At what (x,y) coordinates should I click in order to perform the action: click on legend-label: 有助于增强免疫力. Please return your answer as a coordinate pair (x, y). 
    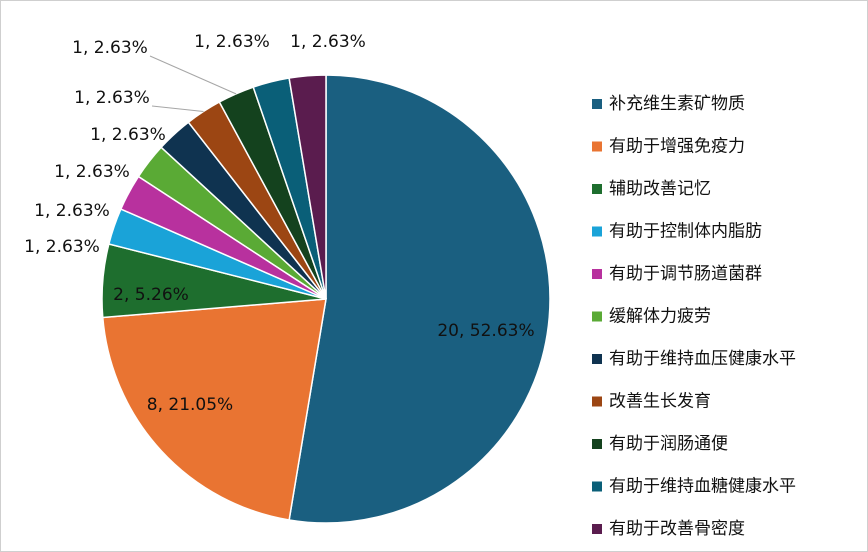
    Looking at the image, I should click on (677, 147).